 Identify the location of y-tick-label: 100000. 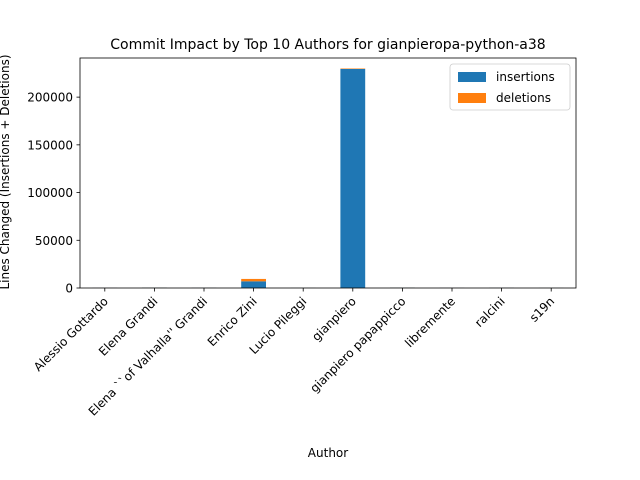
(50, 193).